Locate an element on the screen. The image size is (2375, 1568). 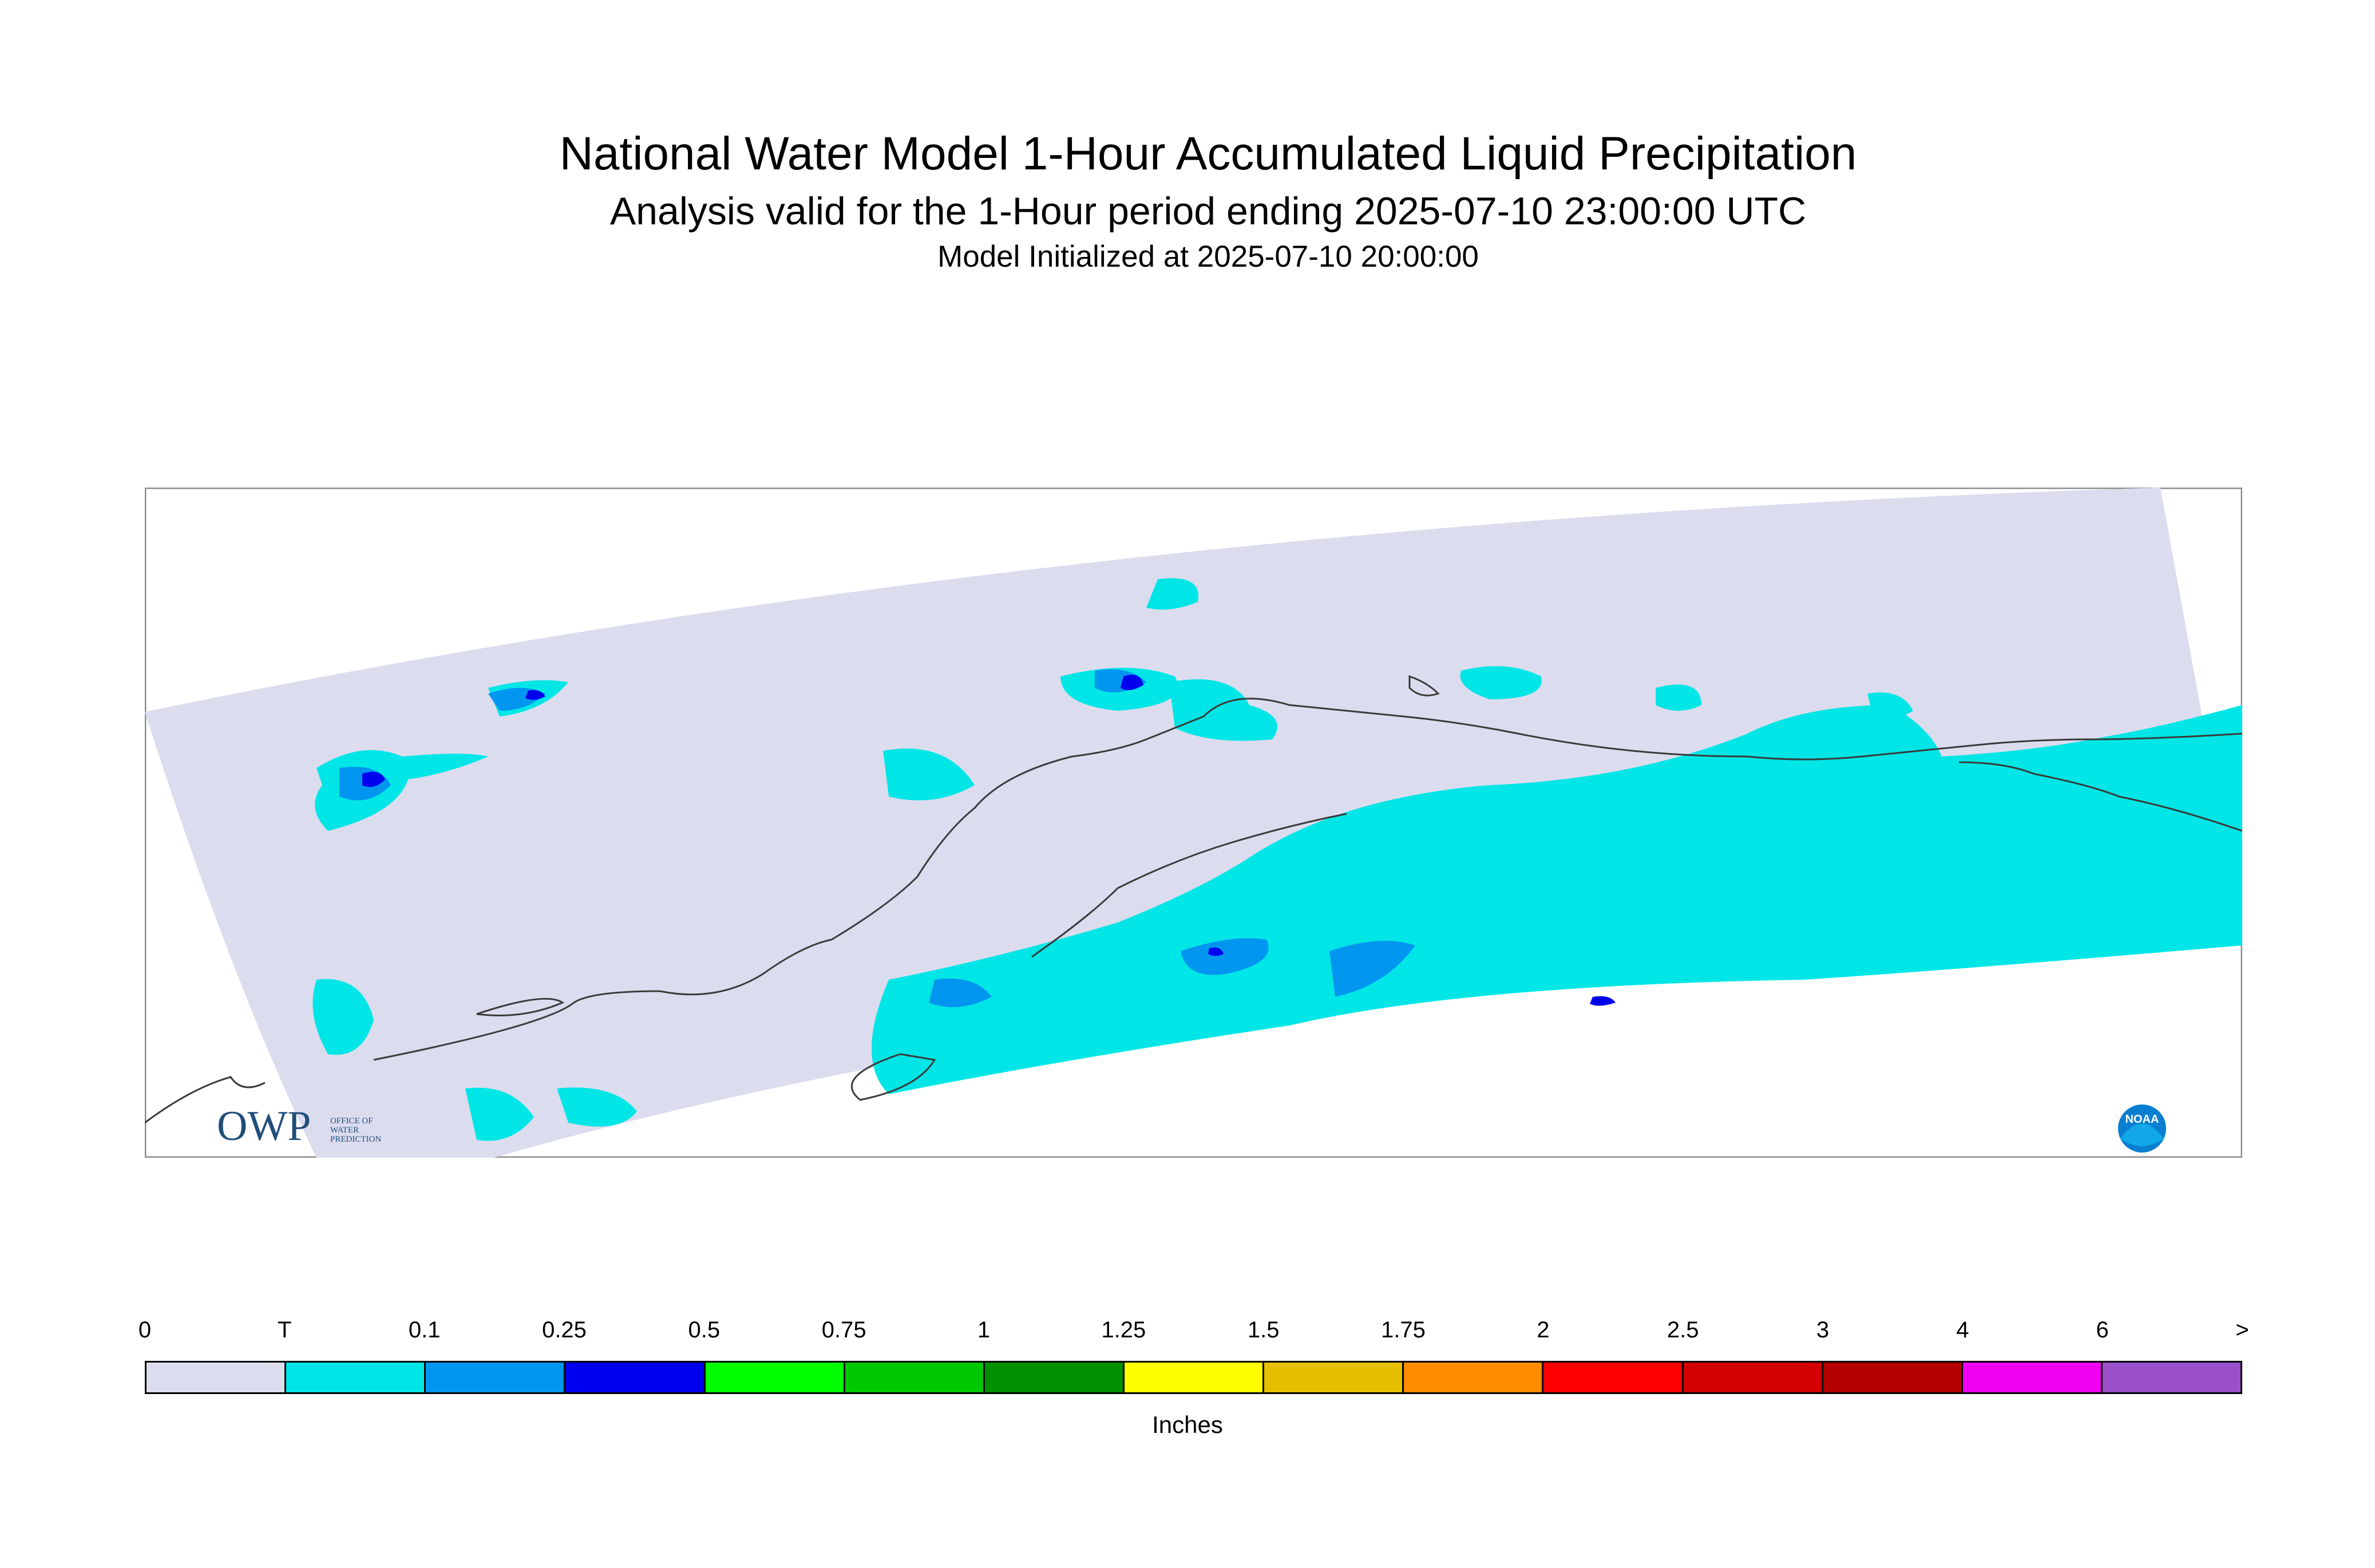
colorbar-tick-label: 0.25 is located at coordinates (564, 1330).